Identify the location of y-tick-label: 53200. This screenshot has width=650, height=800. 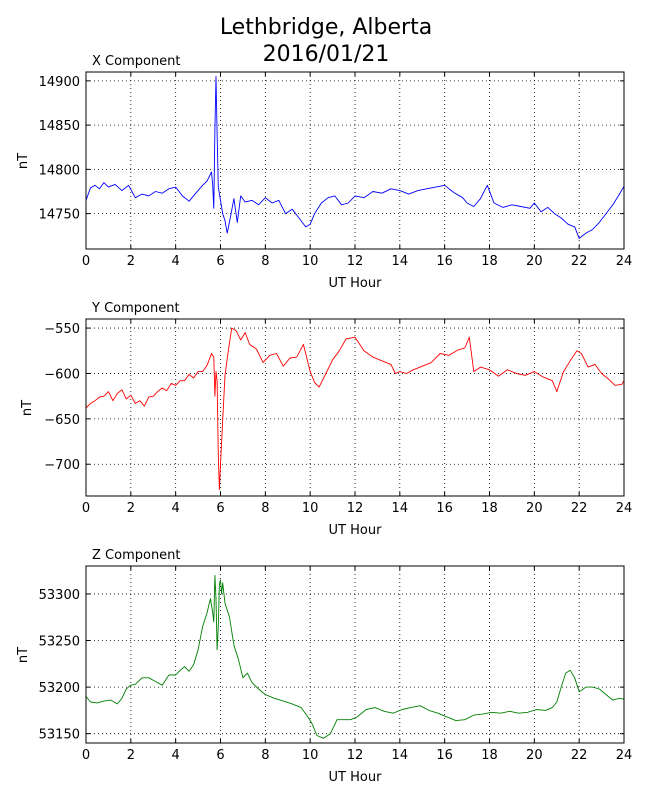
(59, 688).